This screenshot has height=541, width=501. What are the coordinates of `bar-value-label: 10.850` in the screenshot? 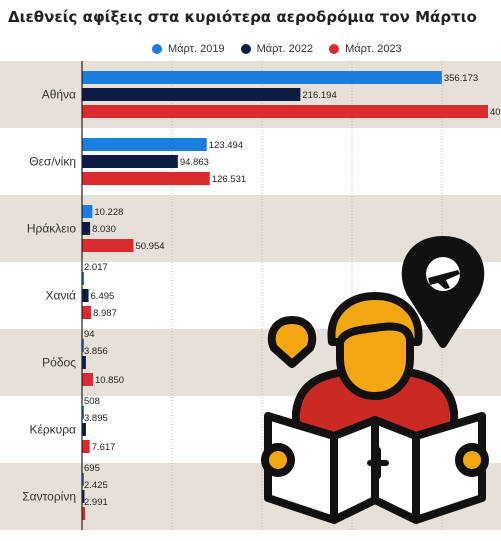 It's located at (109, 380).